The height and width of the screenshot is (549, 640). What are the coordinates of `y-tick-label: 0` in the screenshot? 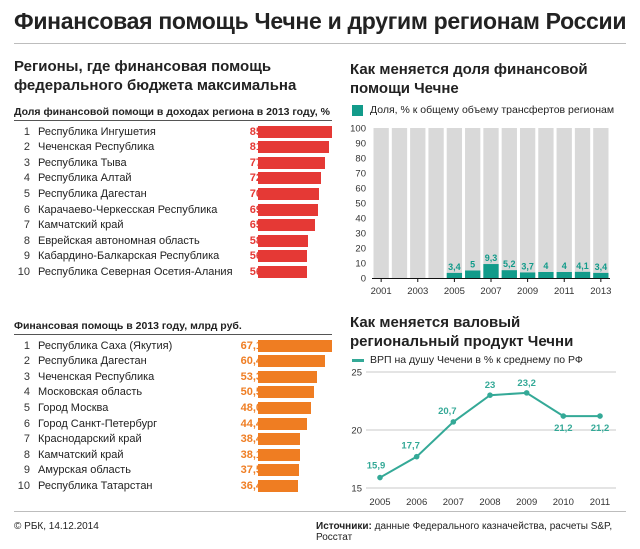 It's located at (363, 279).